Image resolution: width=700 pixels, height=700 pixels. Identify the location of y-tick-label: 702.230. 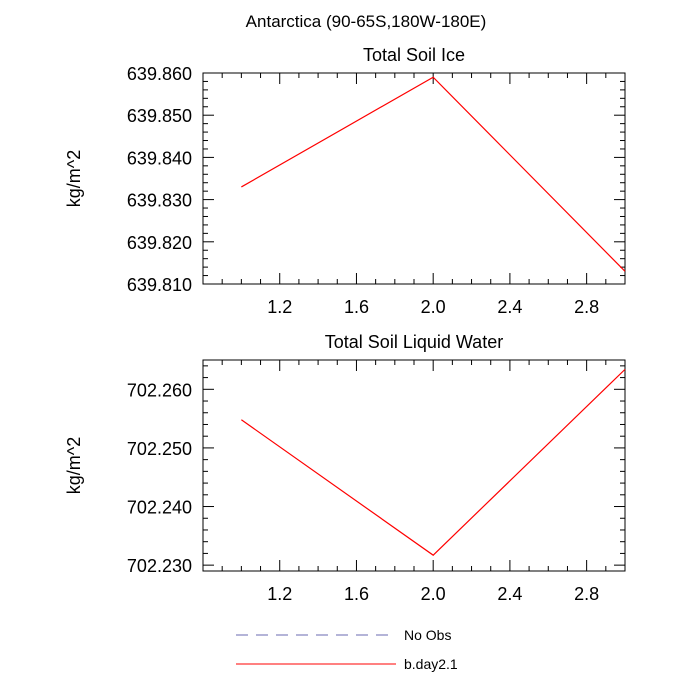
(159, 566).